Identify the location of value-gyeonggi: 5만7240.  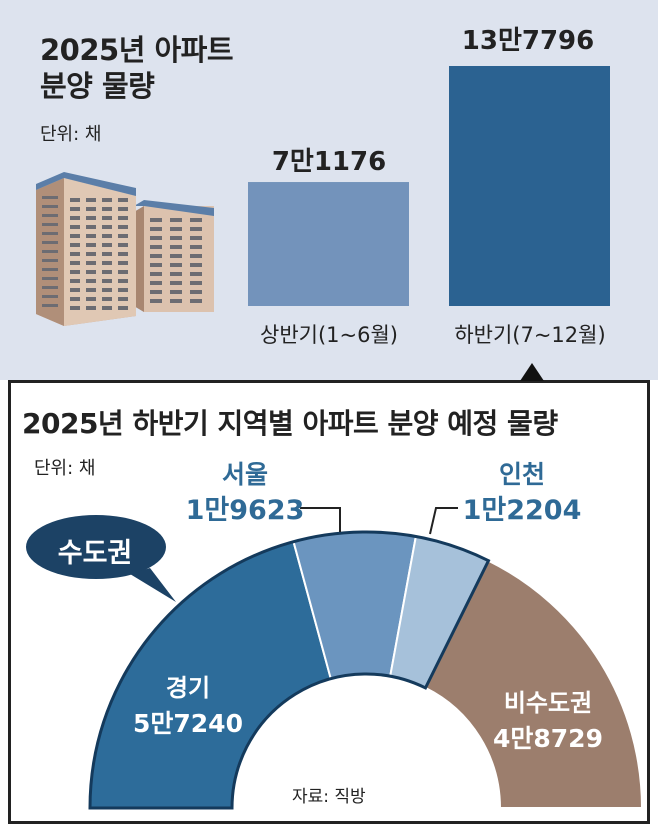
(188, 723).